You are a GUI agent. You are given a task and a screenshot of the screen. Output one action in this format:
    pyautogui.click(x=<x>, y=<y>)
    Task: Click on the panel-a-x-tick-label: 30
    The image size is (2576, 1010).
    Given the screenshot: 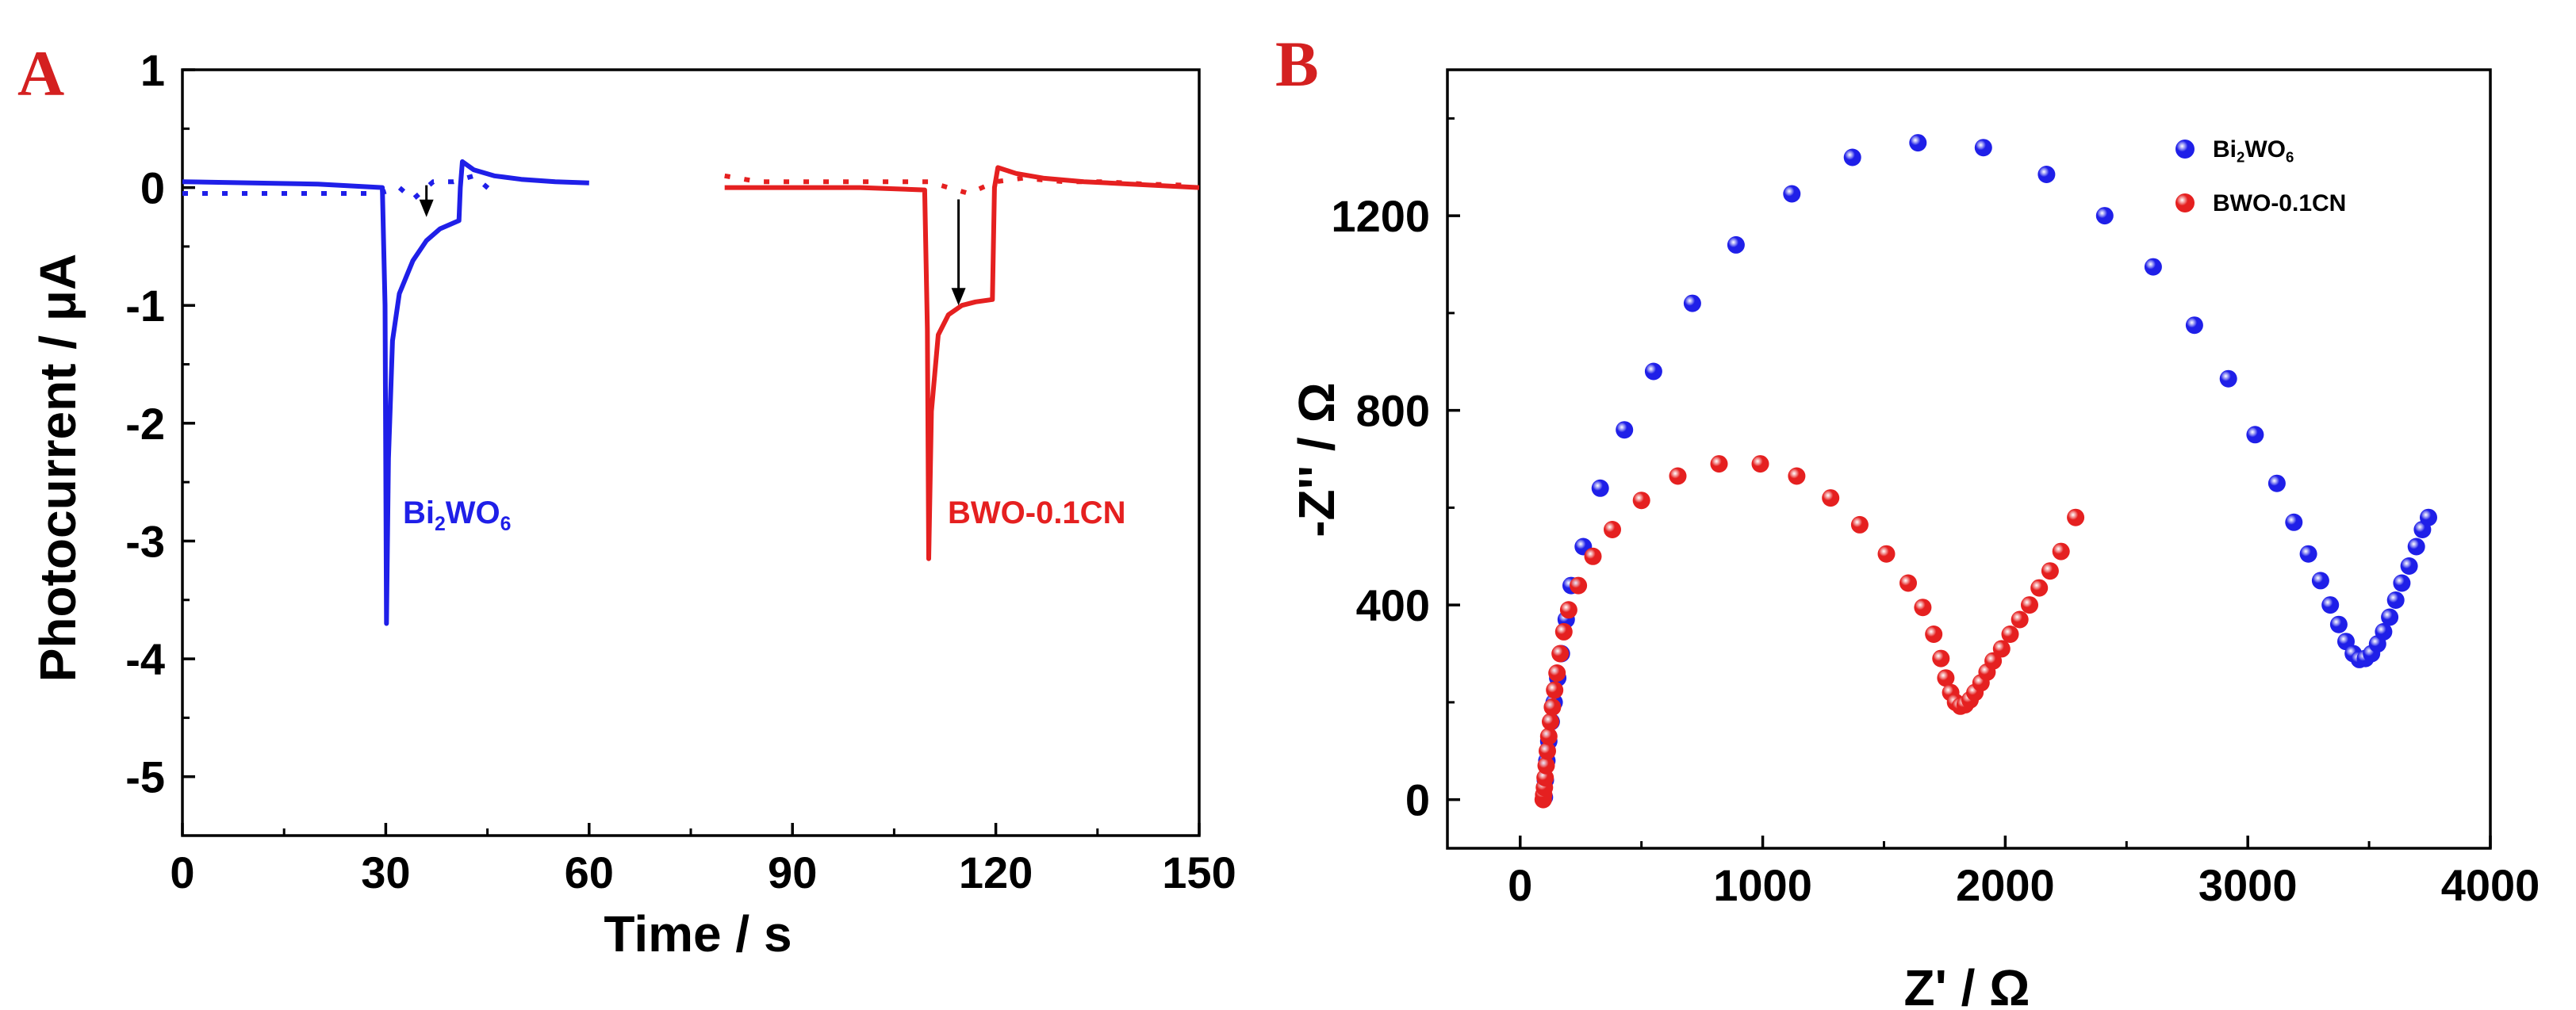 What is the action you would take?
    pyautogui.click(x=386, y=872)
    